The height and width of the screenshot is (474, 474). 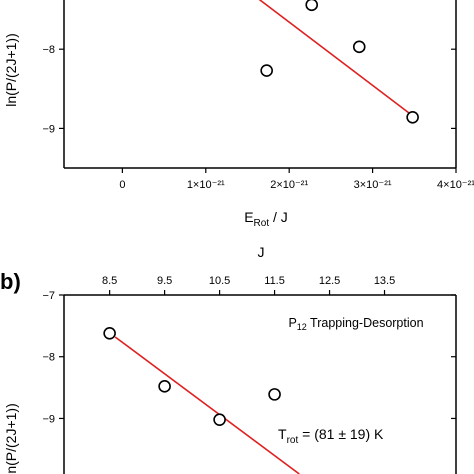 What do you see at coordinates (261, 252) in the screenshot?
I see `panel-b-top-axis-label: J` at bounding box center [261, 252].